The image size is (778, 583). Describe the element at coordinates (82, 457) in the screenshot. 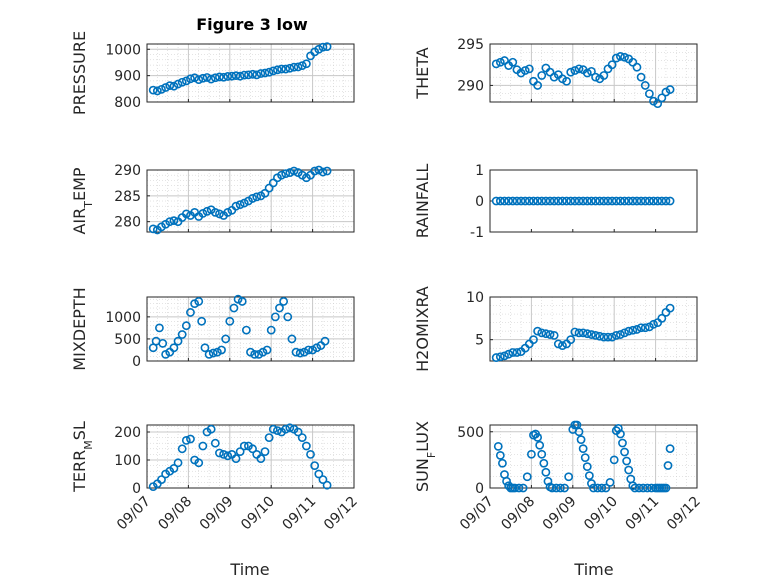

I see `y-axis-label: TERRMSL` at that location.